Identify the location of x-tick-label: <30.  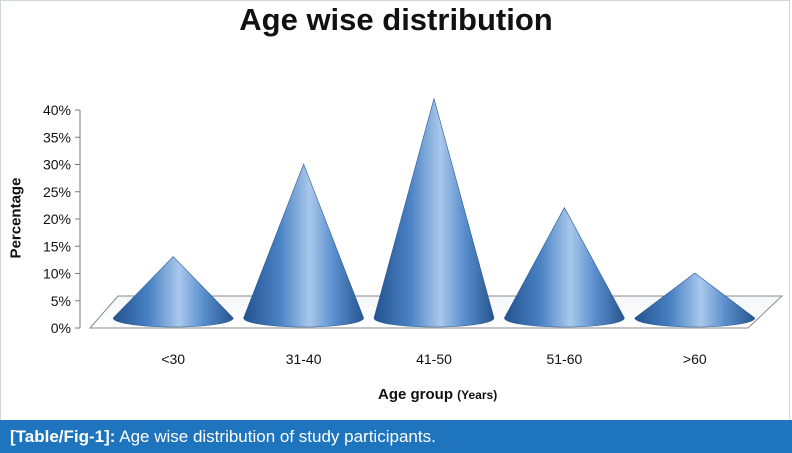
(173, 359).